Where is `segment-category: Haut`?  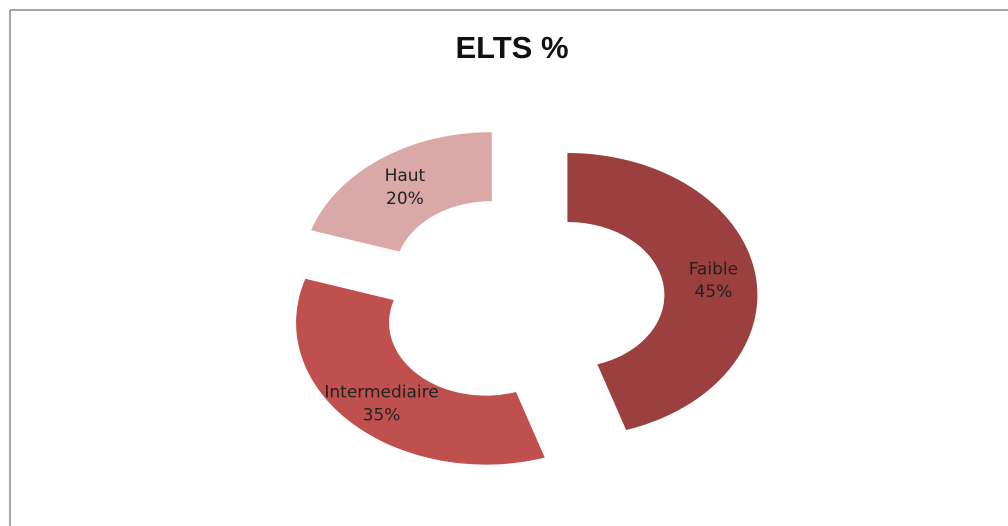
segment-category: Haut is located at coordinates (405, 176).